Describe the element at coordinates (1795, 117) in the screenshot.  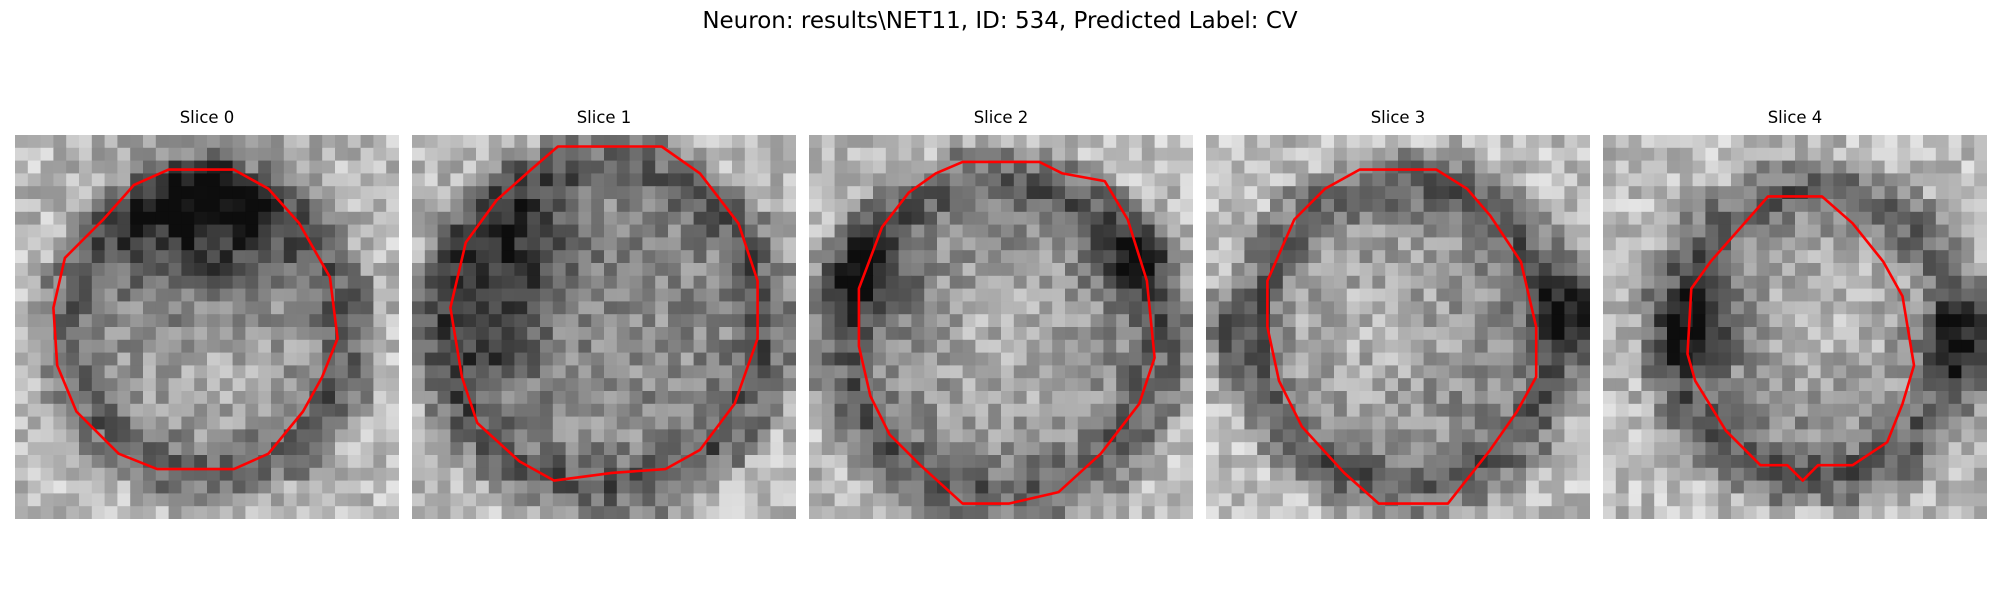
I see `slice-title-4: Slice 4` at that location.